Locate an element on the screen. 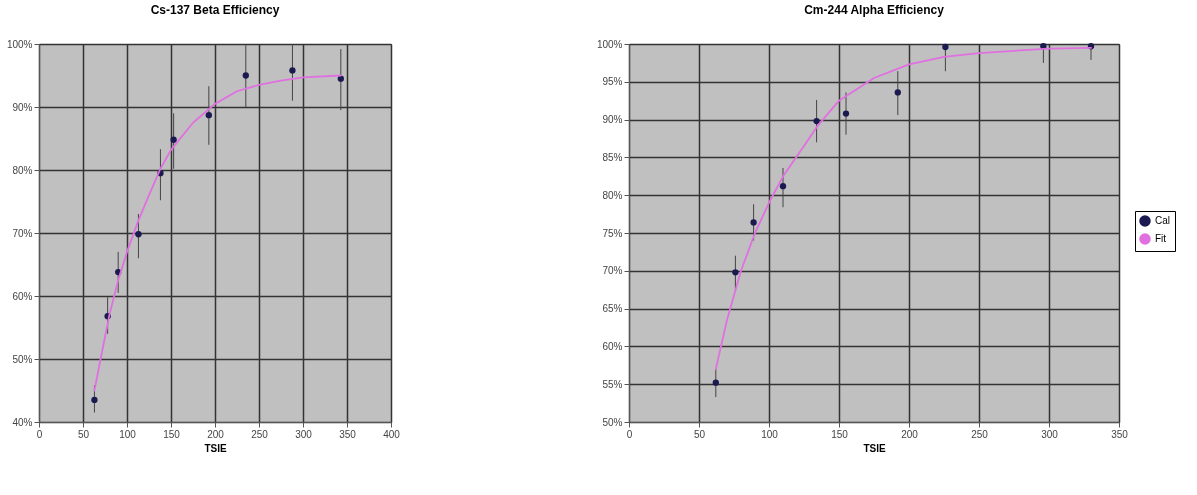  chart-title: Cm-244 Alpha Efficiency is located at coordinates (874, 10).